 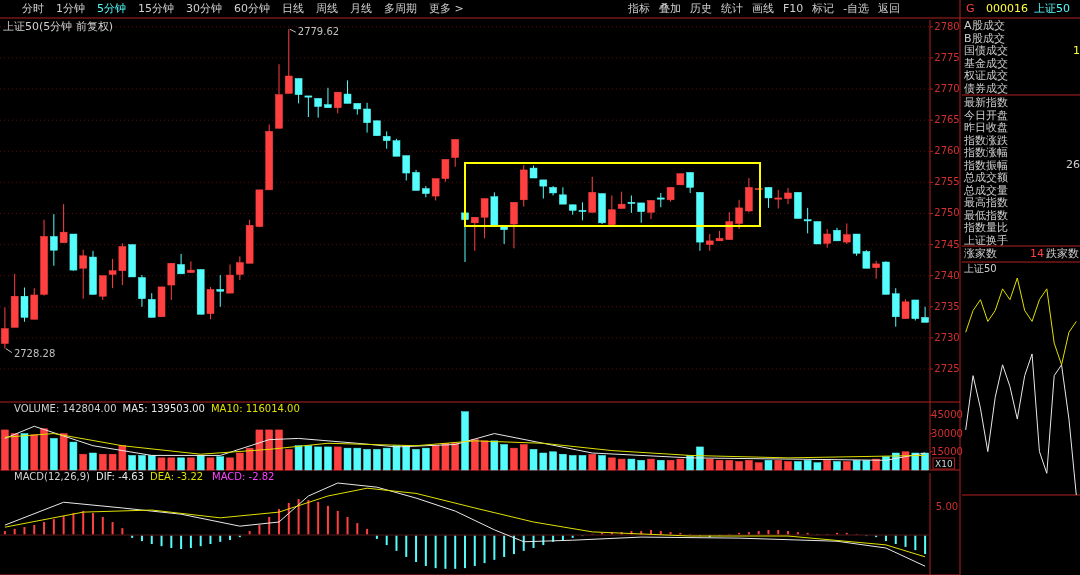 What do you see at coordinates (318, 32) in the screenshot?
I see `annotation: 2779.62` at bounding box center [318, 32].